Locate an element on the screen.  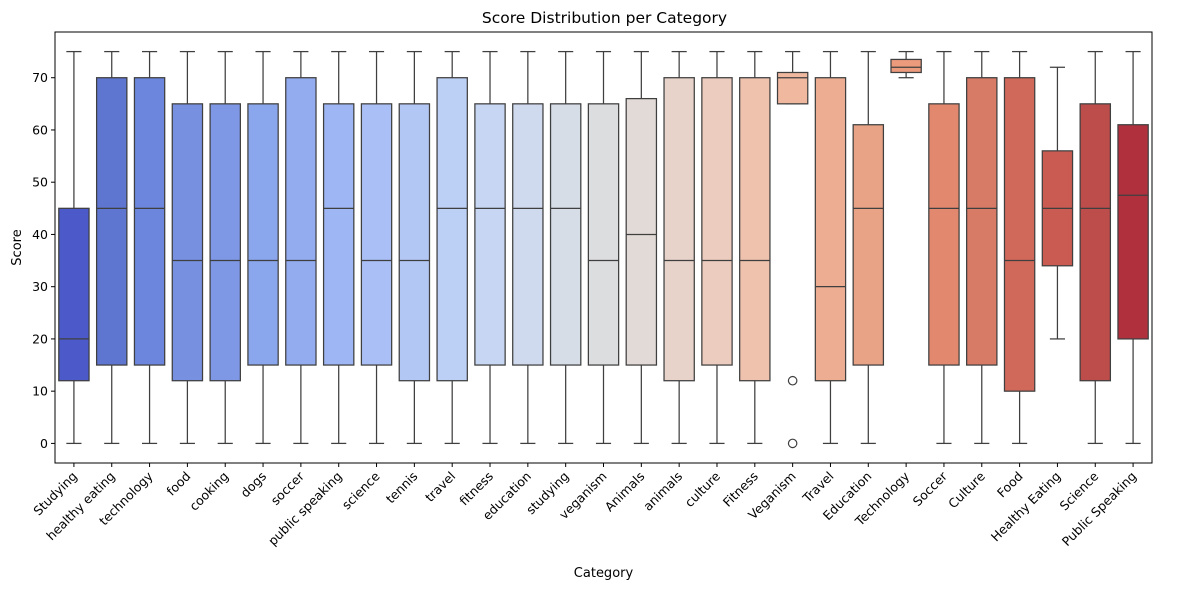
x-tick-label: animals is located at coordinates (662, 491).